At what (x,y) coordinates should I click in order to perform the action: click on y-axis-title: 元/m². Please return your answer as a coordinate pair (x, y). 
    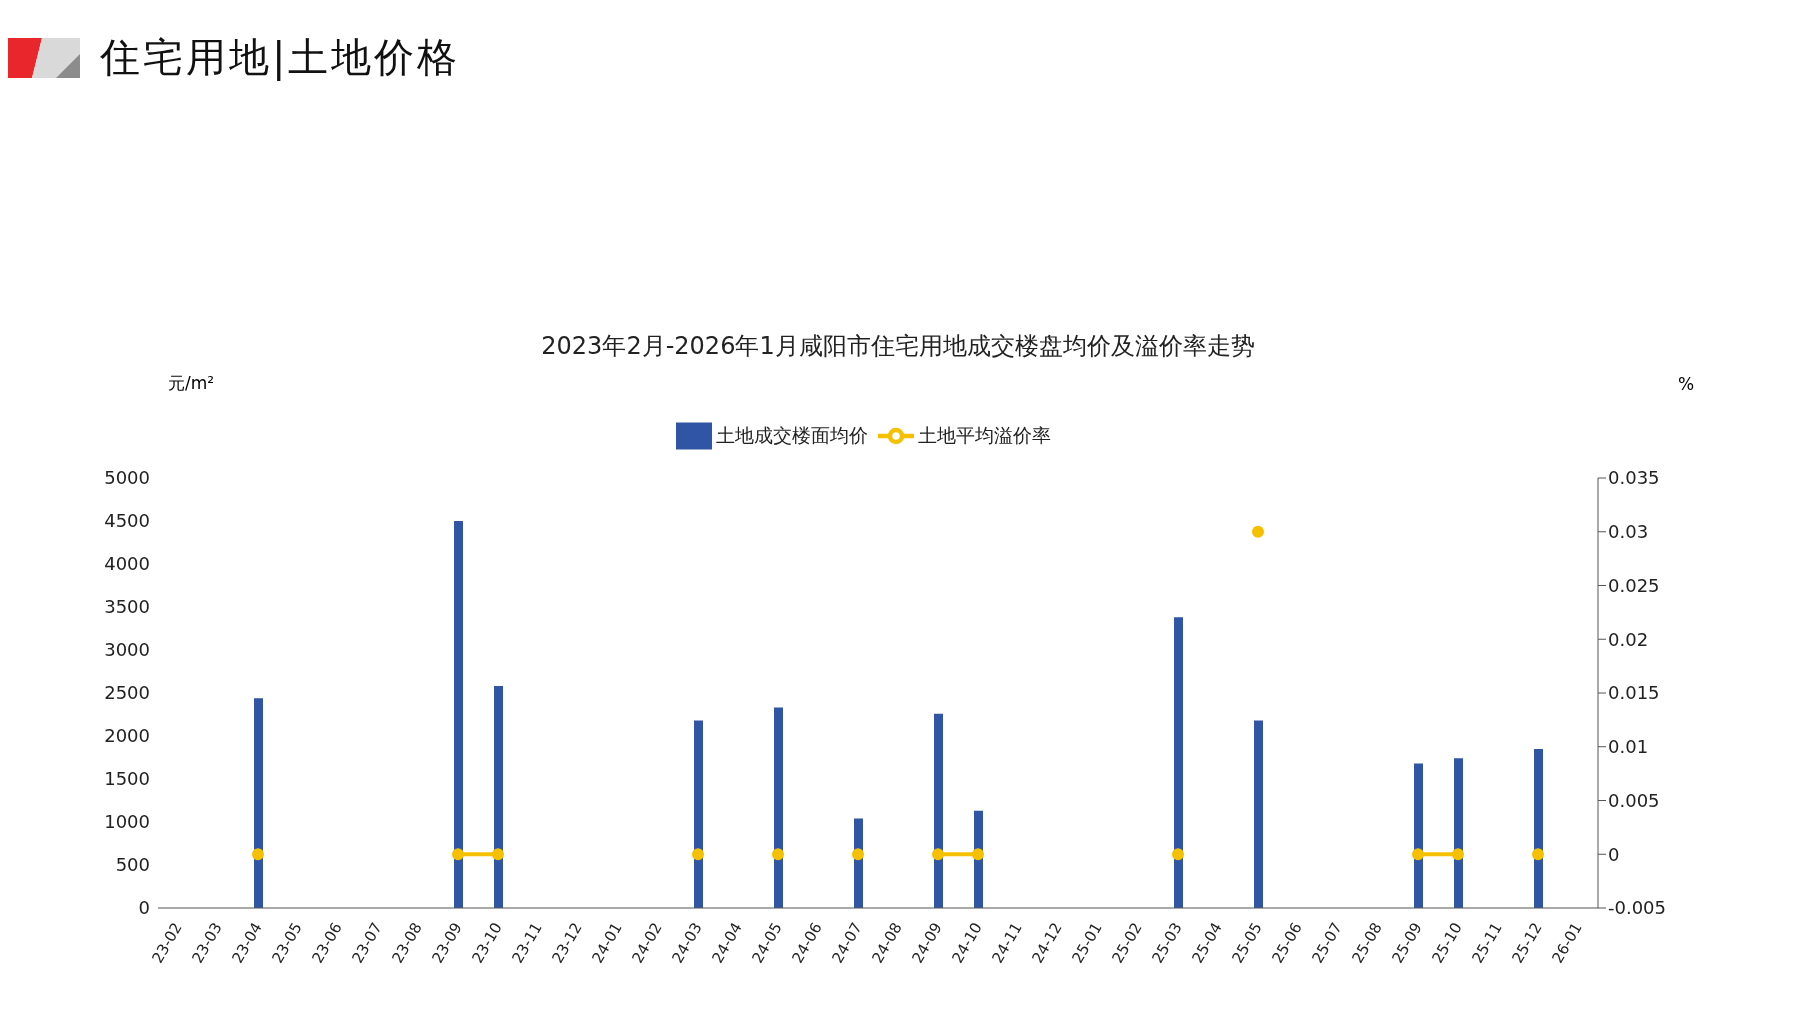
    Looking at the image, I should click on (191, 383).